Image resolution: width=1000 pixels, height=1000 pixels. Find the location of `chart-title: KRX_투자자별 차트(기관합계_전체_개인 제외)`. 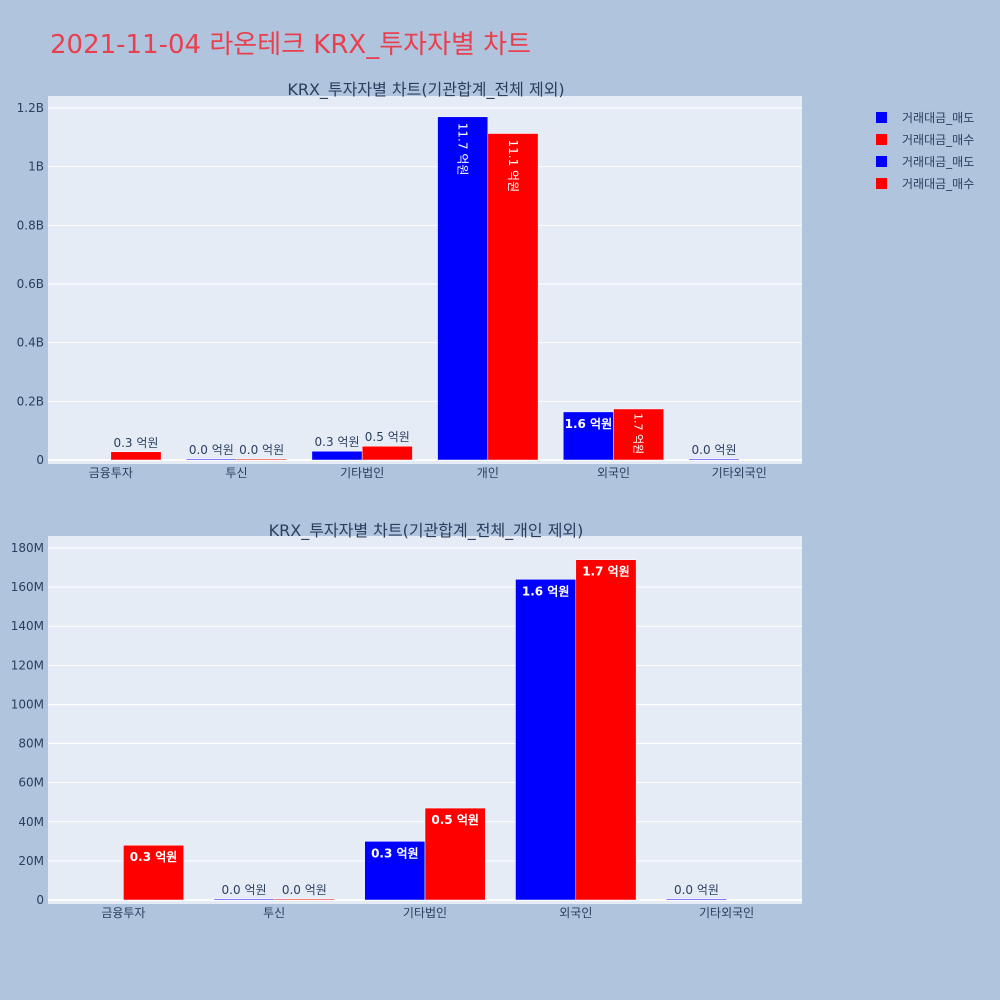

chart-title: KRX_투자자별 차트(기관합계_전체_개인 제외) is located at coordinates (426, 531).